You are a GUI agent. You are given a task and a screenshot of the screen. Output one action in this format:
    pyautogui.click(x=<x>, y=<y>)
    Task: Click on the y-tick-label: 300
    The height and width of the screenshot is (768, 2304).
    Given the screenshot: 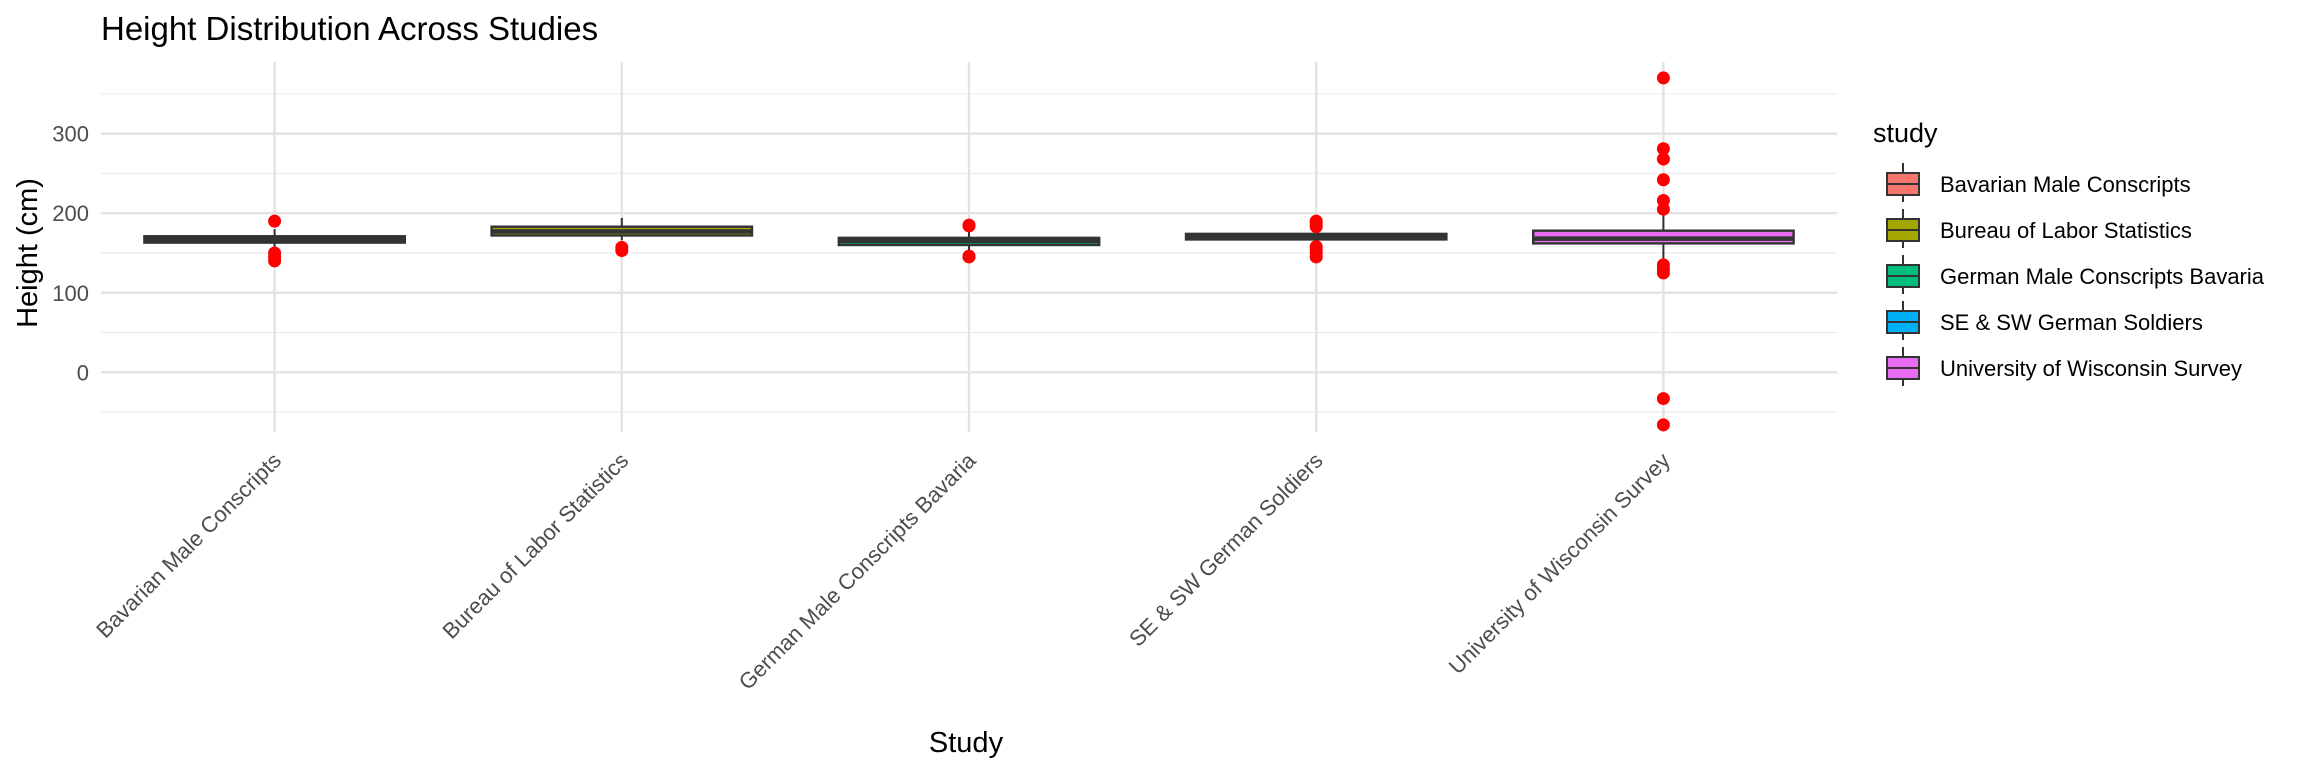 What is the action you would take?
    pyautogui.click(x=70, y=134)
    